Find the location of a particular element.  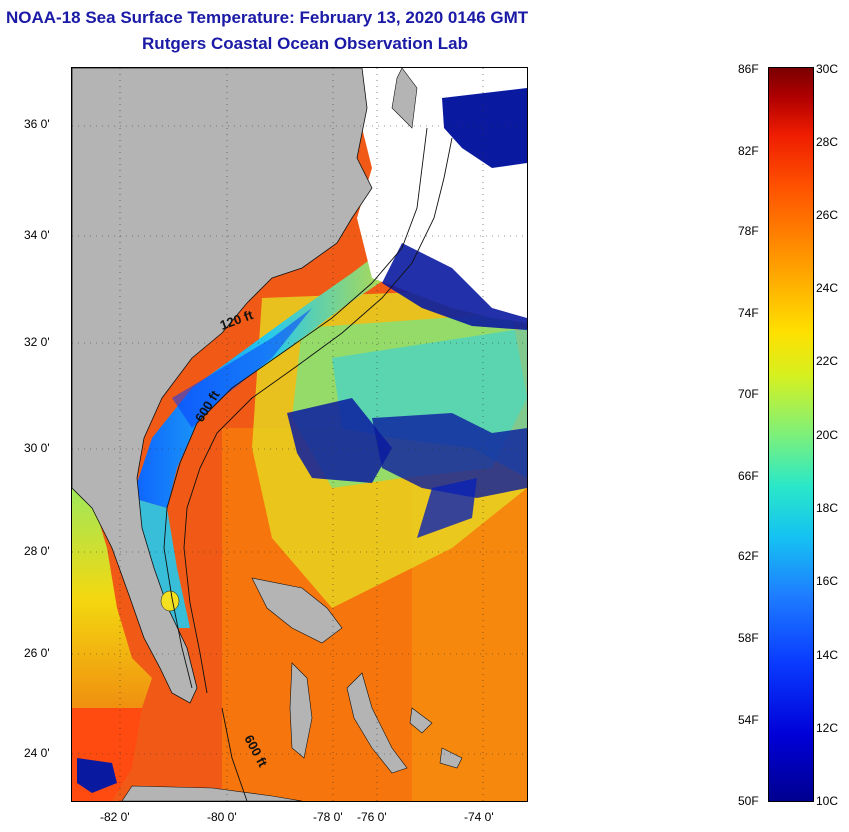

colorbar-f-50: 50F is located at coordinates (748, 801).